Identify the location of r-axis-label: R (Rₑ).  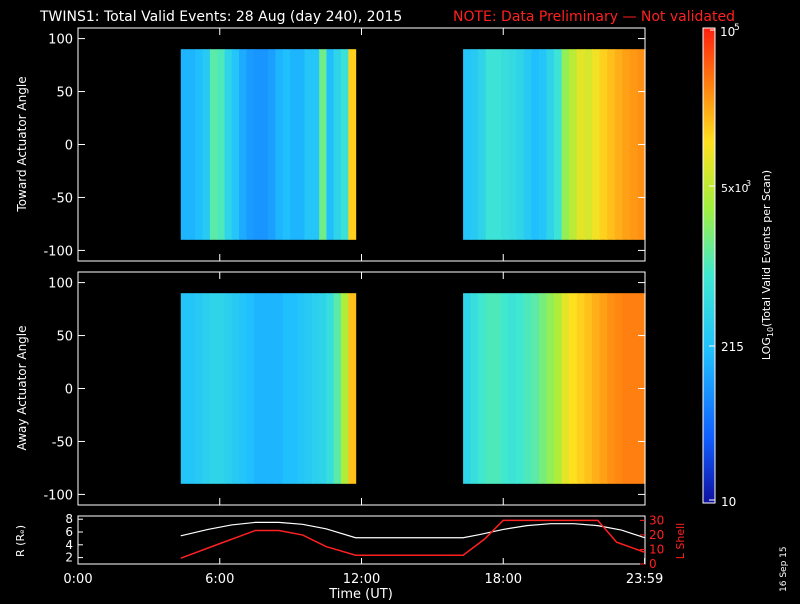
(20, 541).